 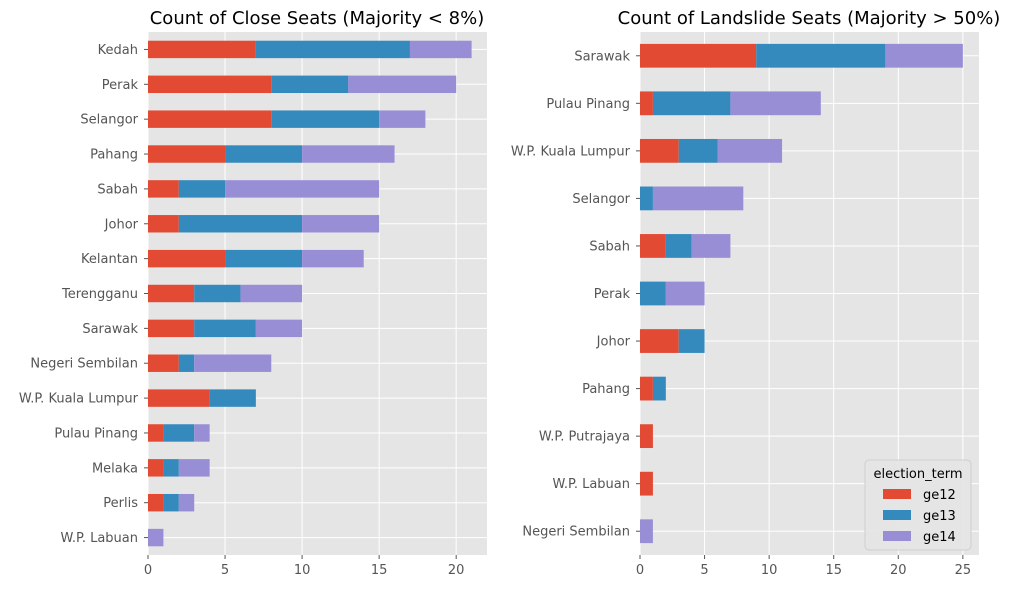 What do you see at coordinates (84, 364) in the screenshot?
I see `chart1-ytick-label: Negeri Sembilan` at bounding box center [84, 364].